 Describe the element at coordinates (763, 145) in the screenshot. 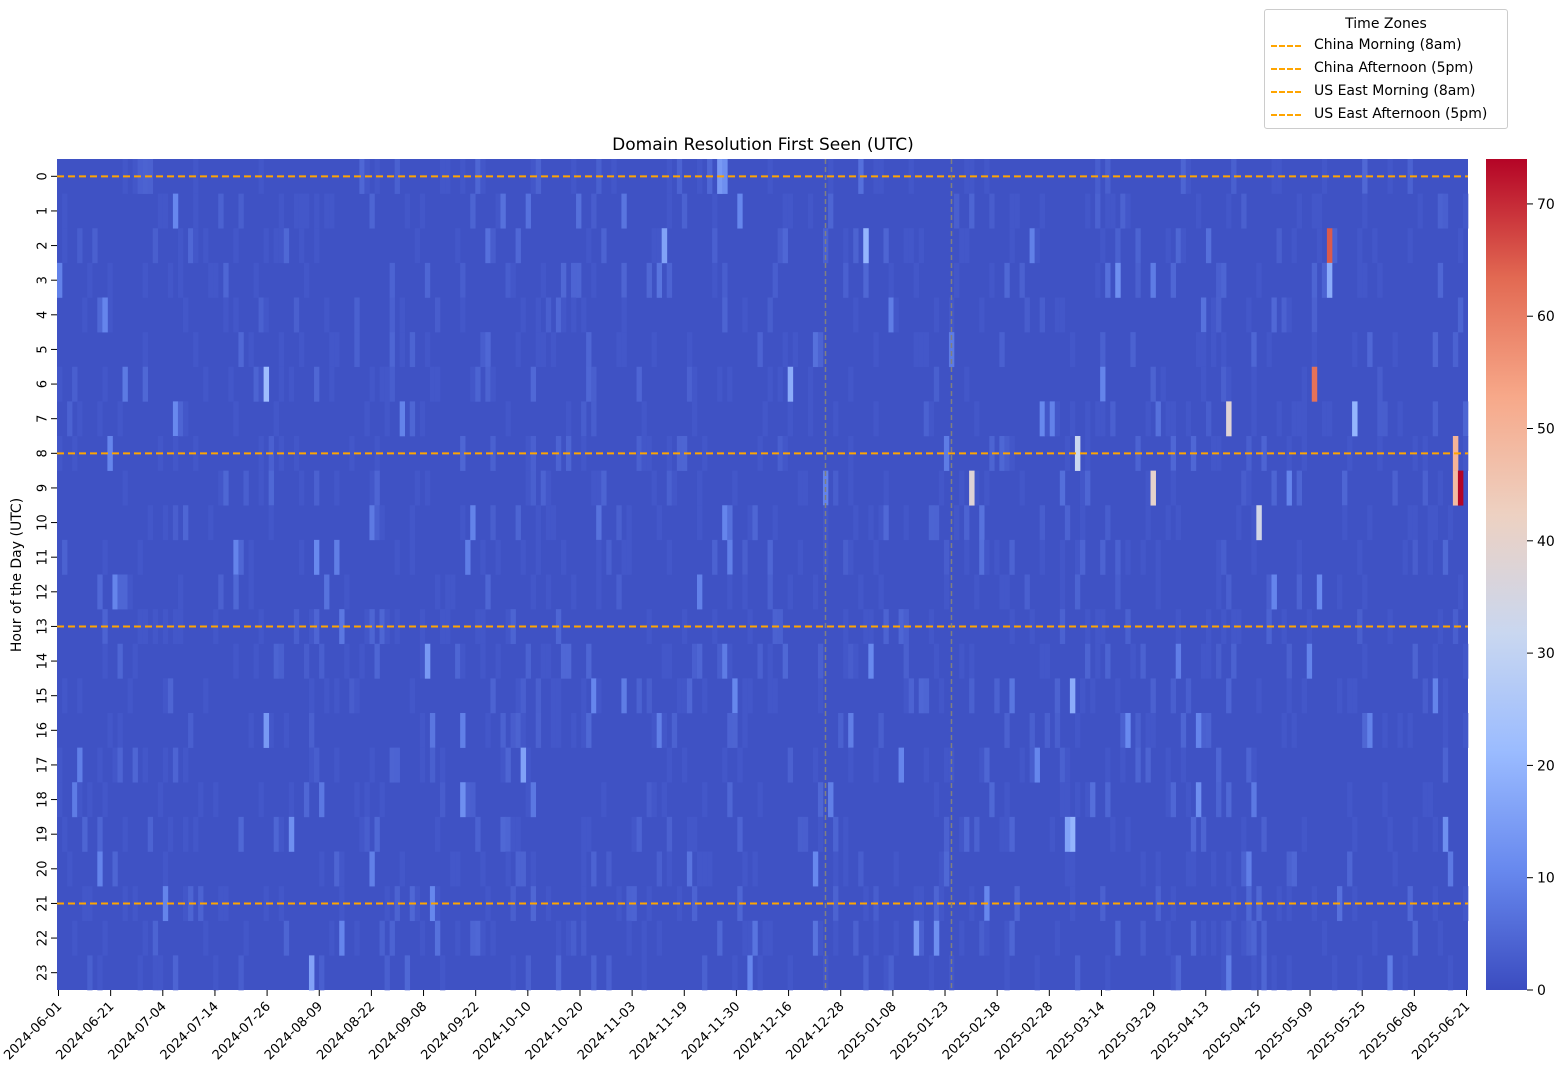

I see `chart-title: Domain Resolution First Seen (UTC)` at that location.